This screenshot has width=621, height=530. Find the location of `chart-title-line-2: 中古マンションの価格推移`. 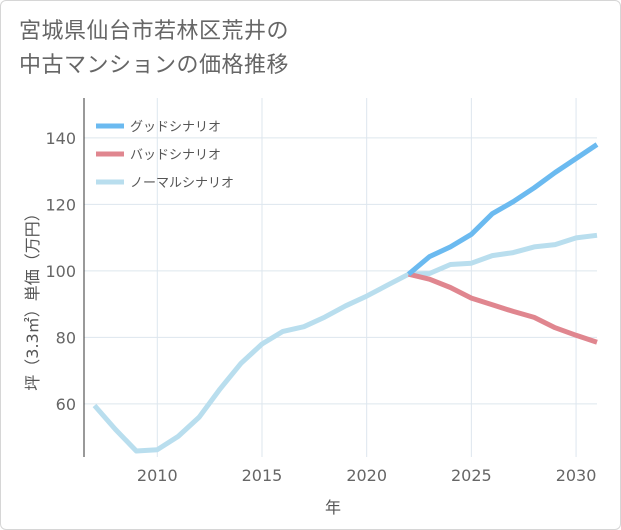

chart-title-line-2: 中古マンションの価格推移 is located at coordinates (154, 65).